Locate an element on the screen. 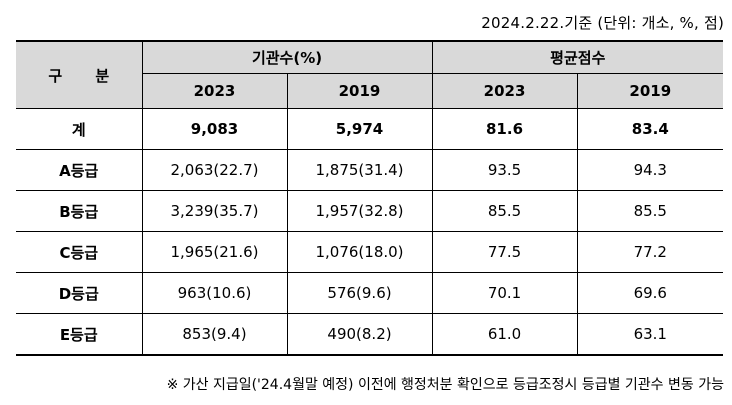  cell-score-2019: 94.3 is located at coordinates (650, 170).